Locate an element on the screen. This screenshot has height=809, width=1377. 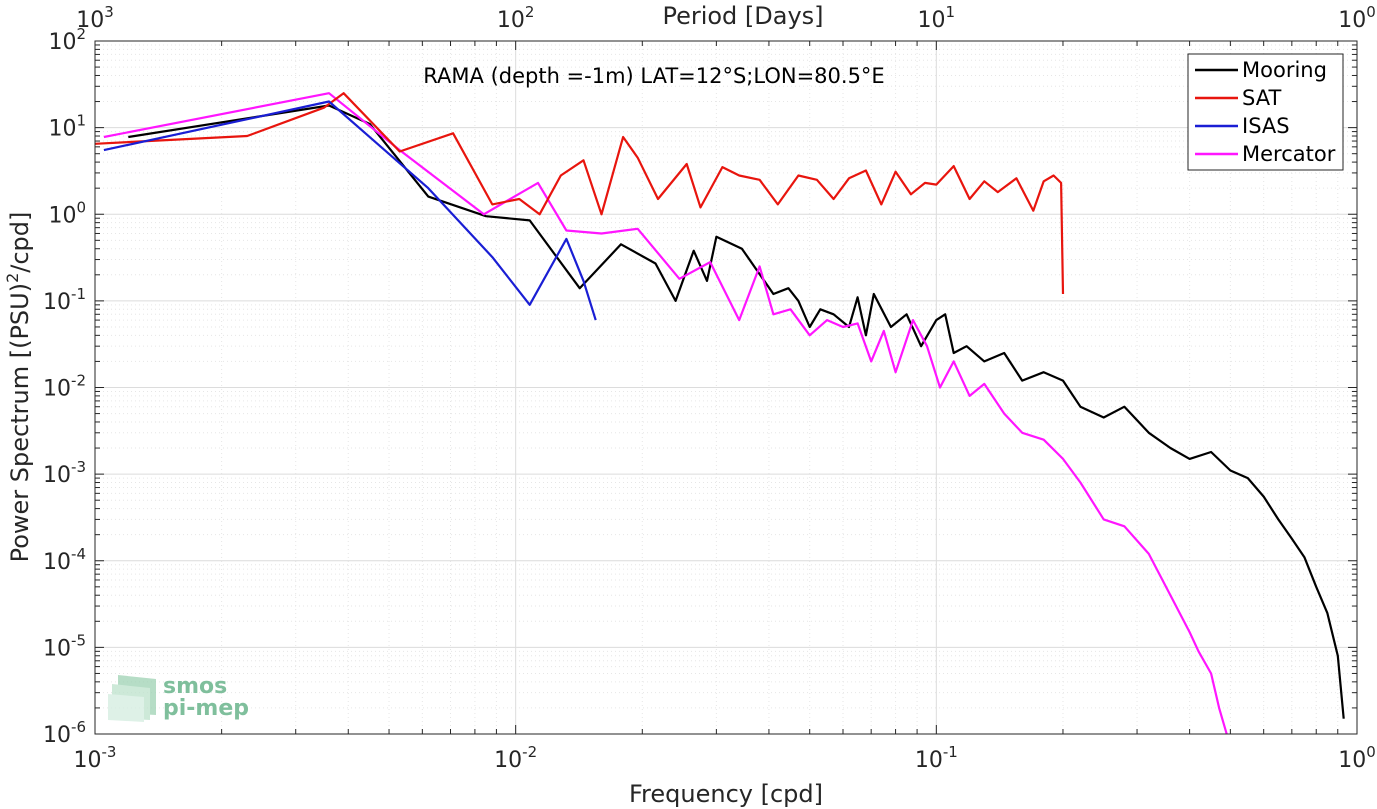
series-line-isas is located at coordinates (350, 210).